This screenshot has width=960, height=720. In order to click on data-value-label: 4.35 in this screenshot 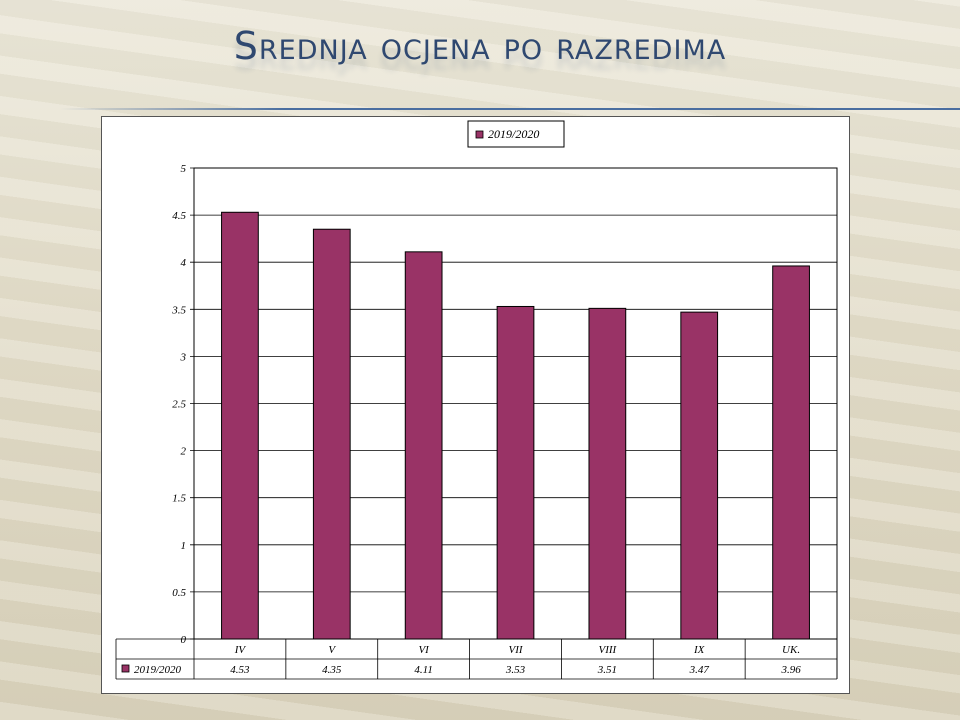, I will do `click(332, 670)`.